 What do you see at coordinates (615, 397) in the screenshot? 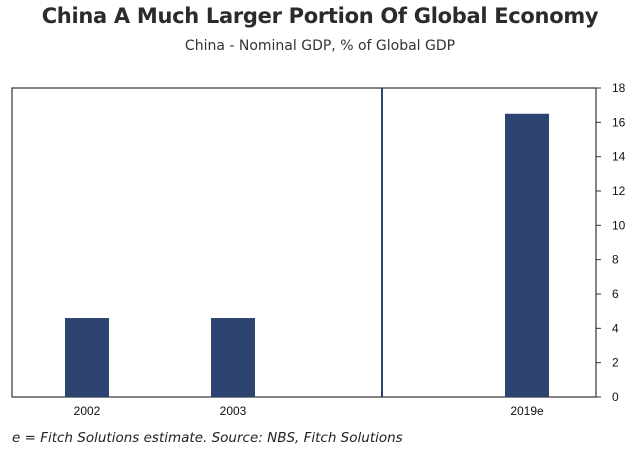
I see `y-tick-label: 0` at bounding box center [615, 397].